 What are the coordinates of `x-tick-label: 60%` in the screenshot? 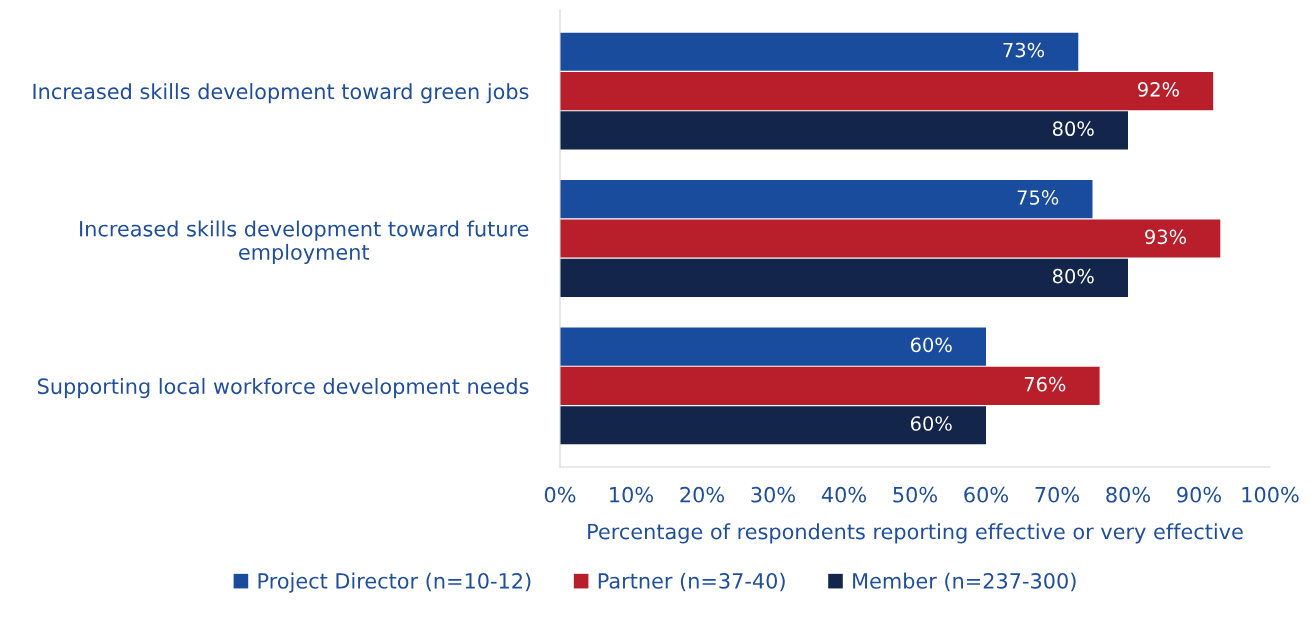 It's located at (986, 494).